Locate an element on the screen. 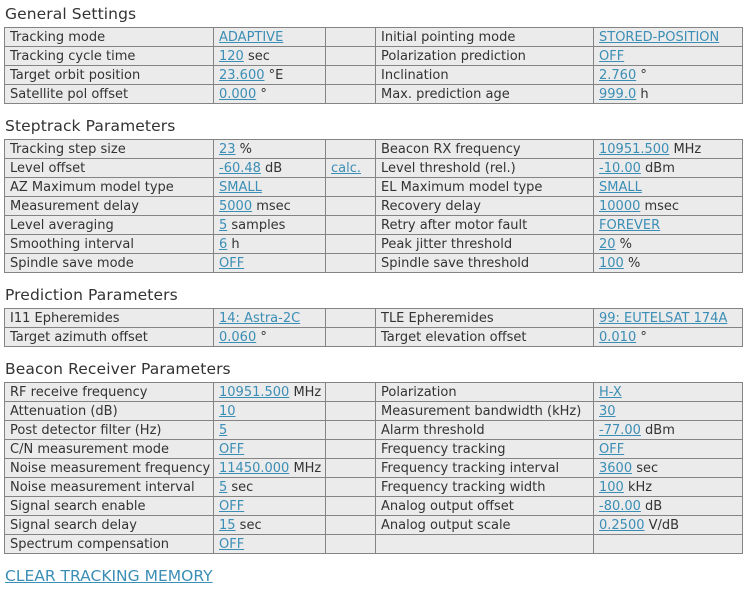 The height and width of the screenshot is (593, 744). param-label: Target orbit position is located at coordinates (109, 75).